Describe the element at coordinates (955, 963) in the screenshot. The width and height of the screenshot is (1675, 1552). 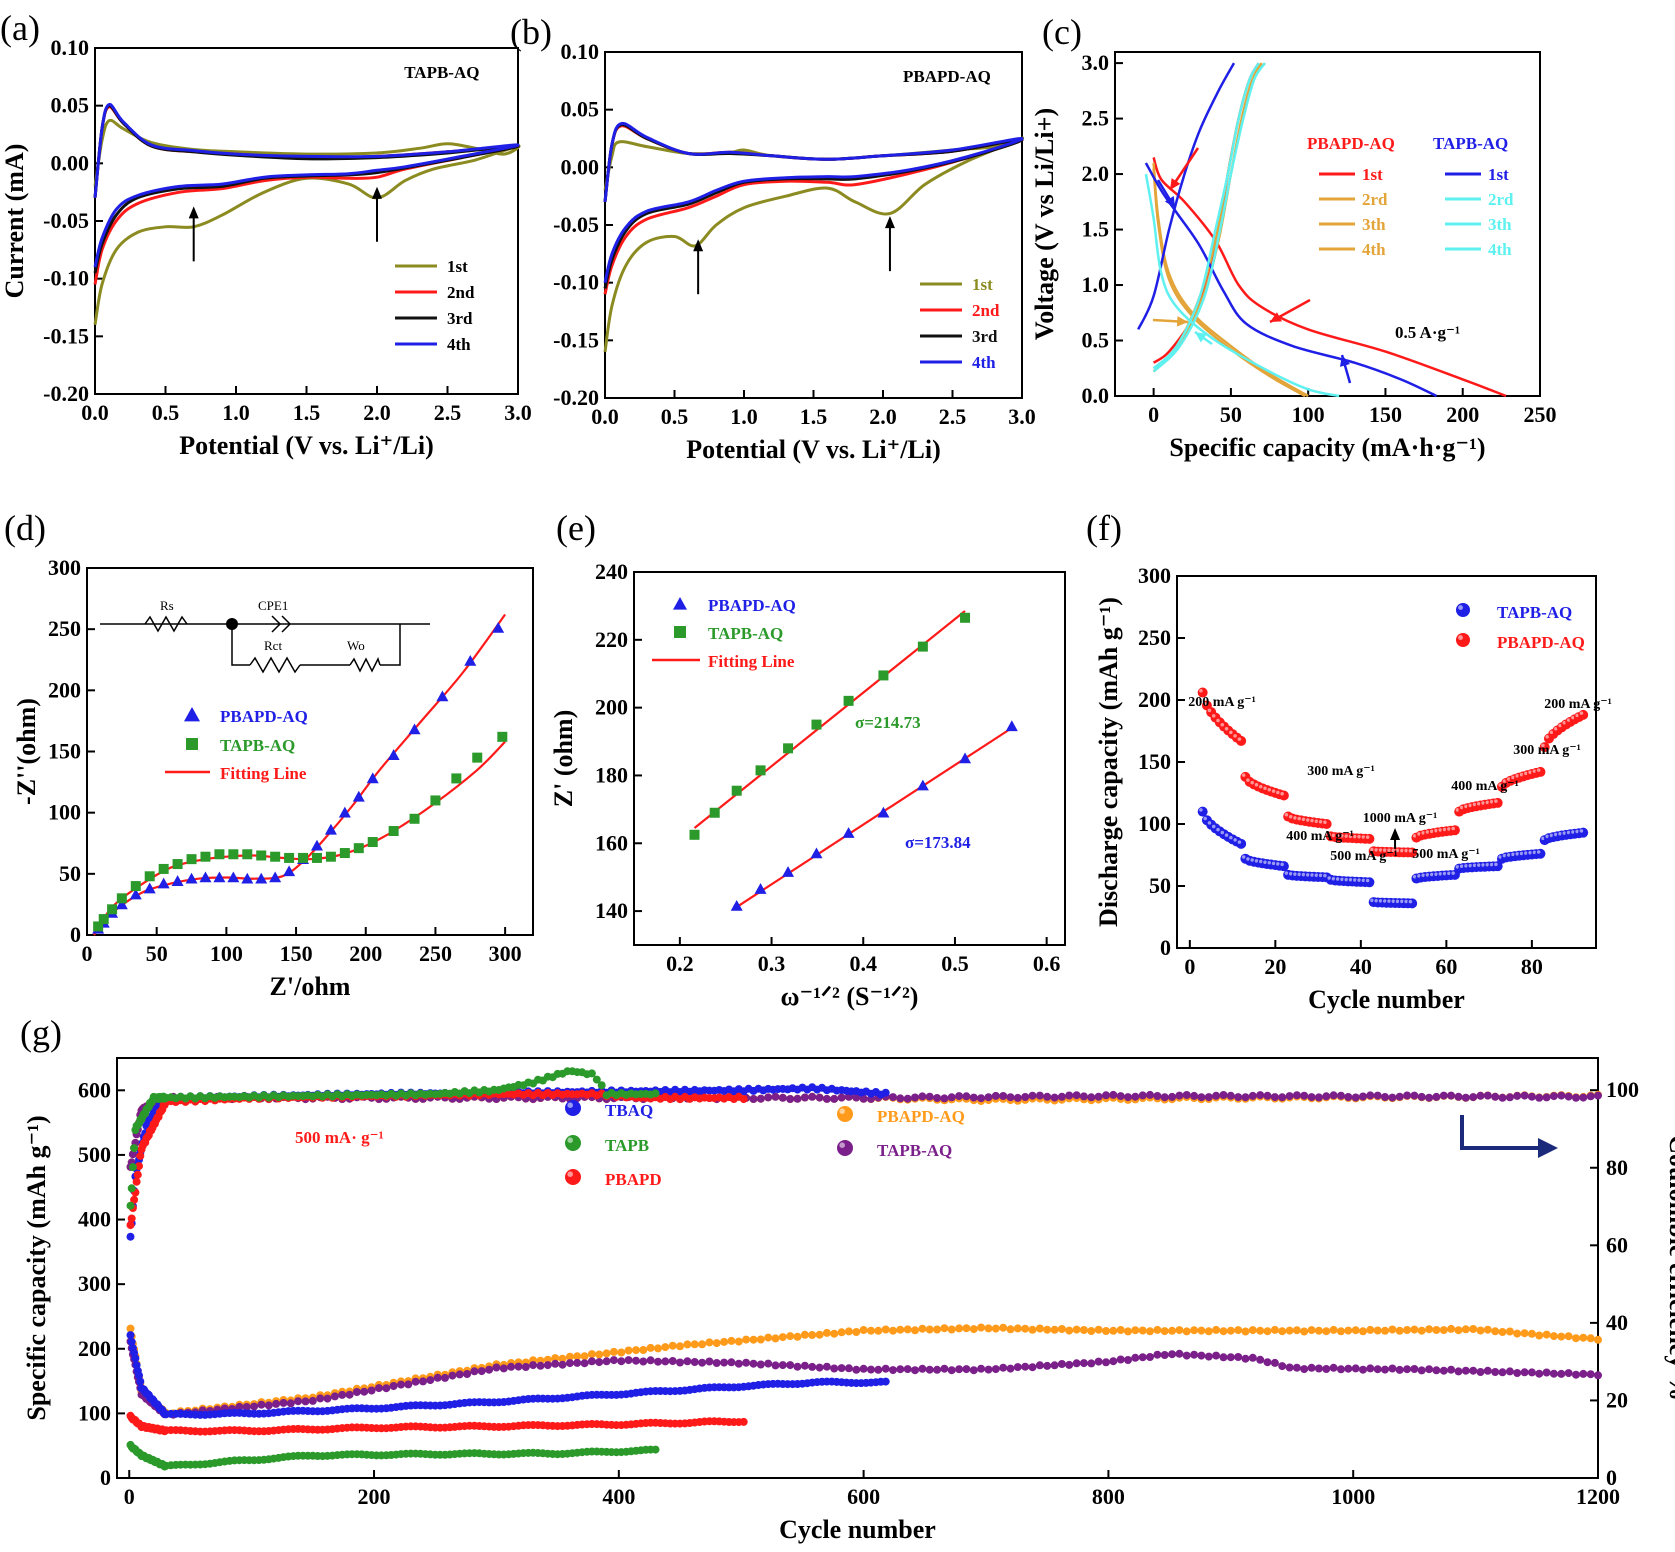
I see `x-tick-label: 0.5` at that location.